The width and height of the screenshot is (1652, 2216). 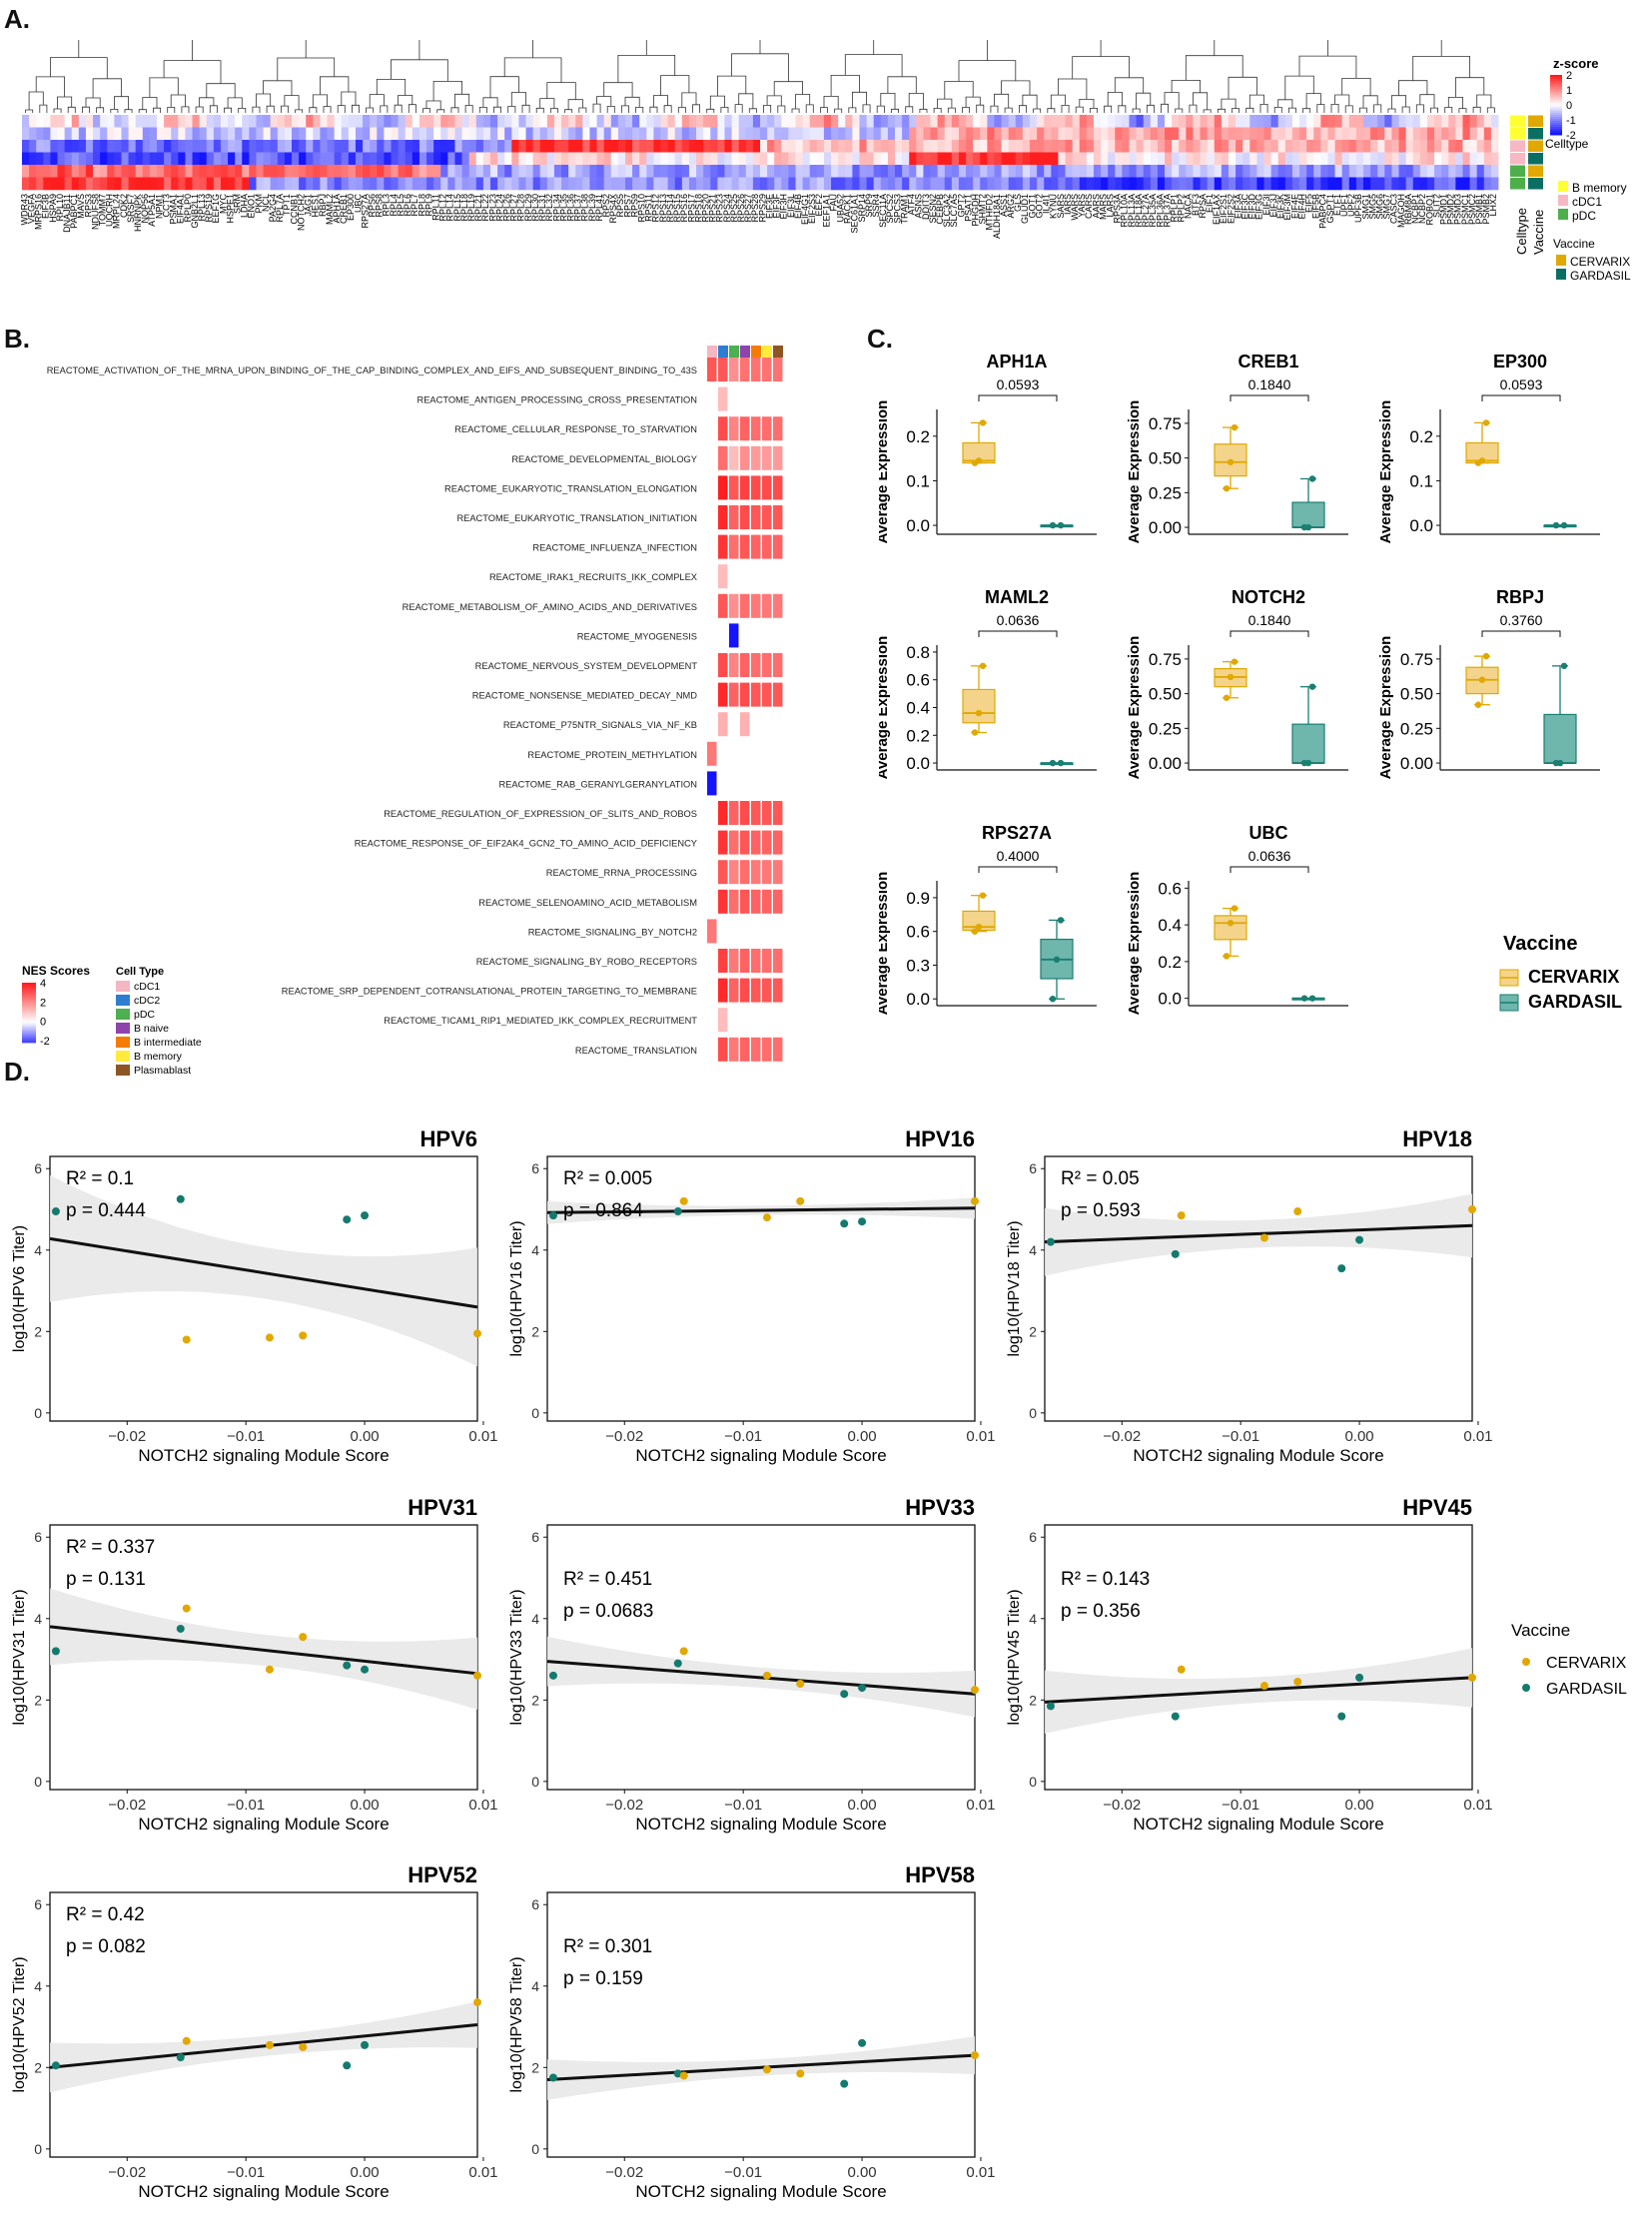 What do you see at coordinates (1556, 84) in the screenshot?
I see `zscore-colorbar-step` at bounding box center [1556, 84].